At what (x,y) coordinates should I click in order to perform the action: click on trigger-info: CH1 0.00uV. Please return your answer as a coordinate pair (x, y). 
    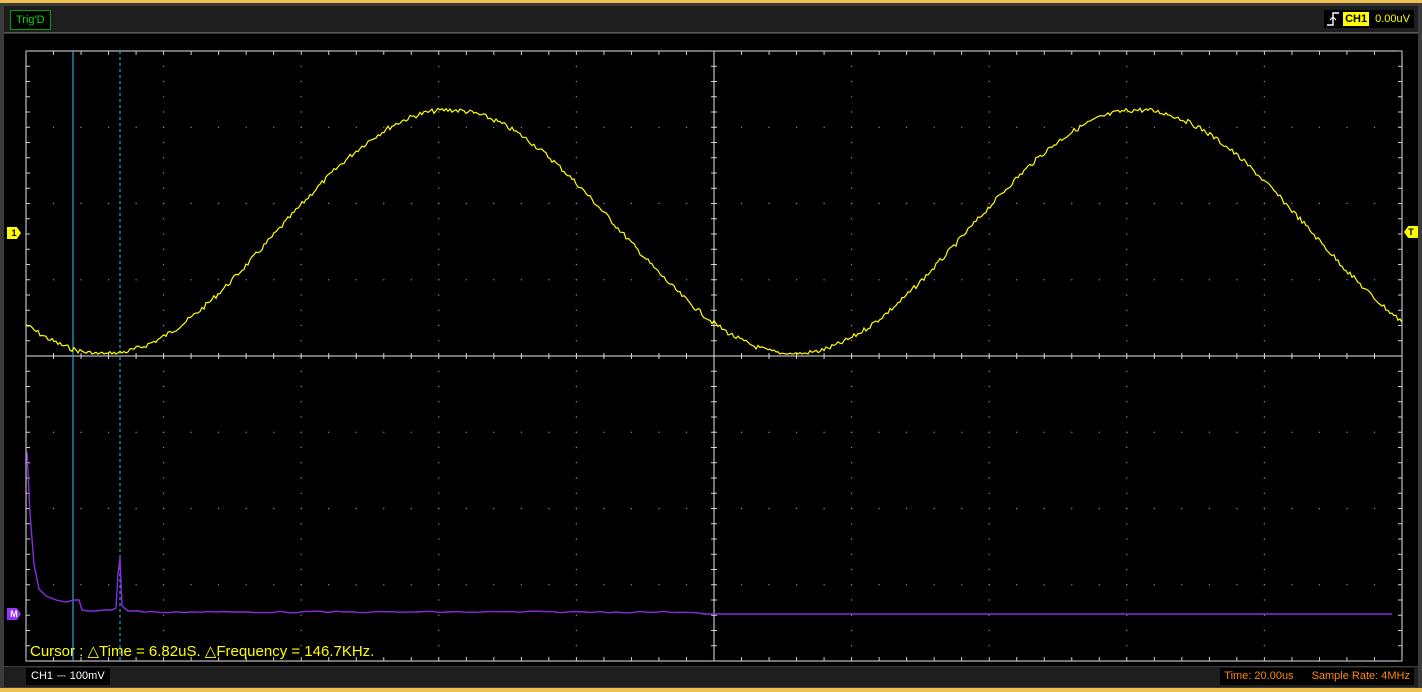
    Looking at the image, I should click on (1369, 19).